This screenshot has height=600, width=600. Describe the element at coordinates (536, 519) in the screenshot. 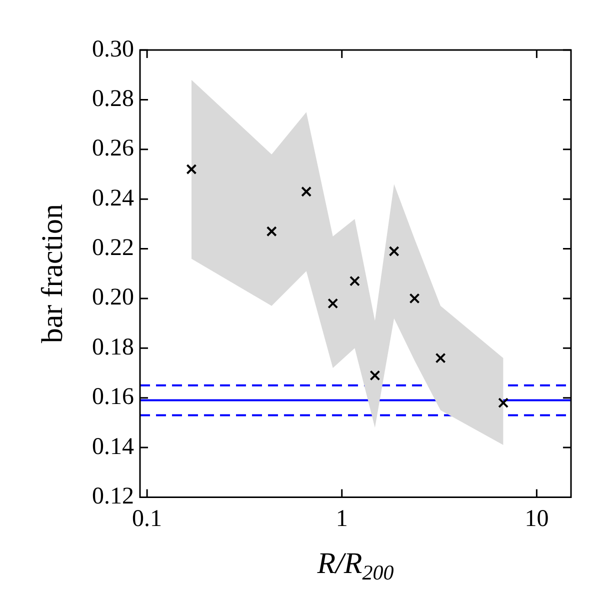

I see `x-tick-label: 10` at that location.